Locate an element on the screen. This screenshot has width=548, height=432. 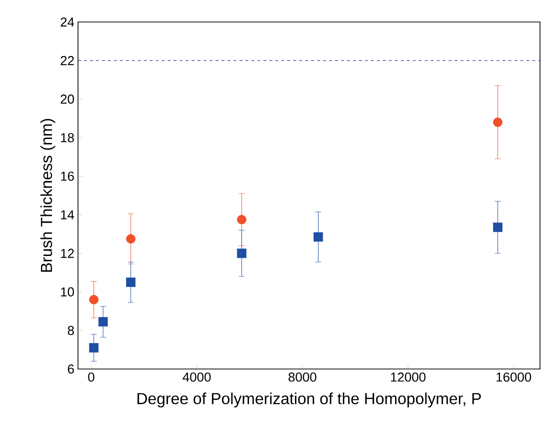
y-tick-label: 22 is located at coordinates (67, 61).